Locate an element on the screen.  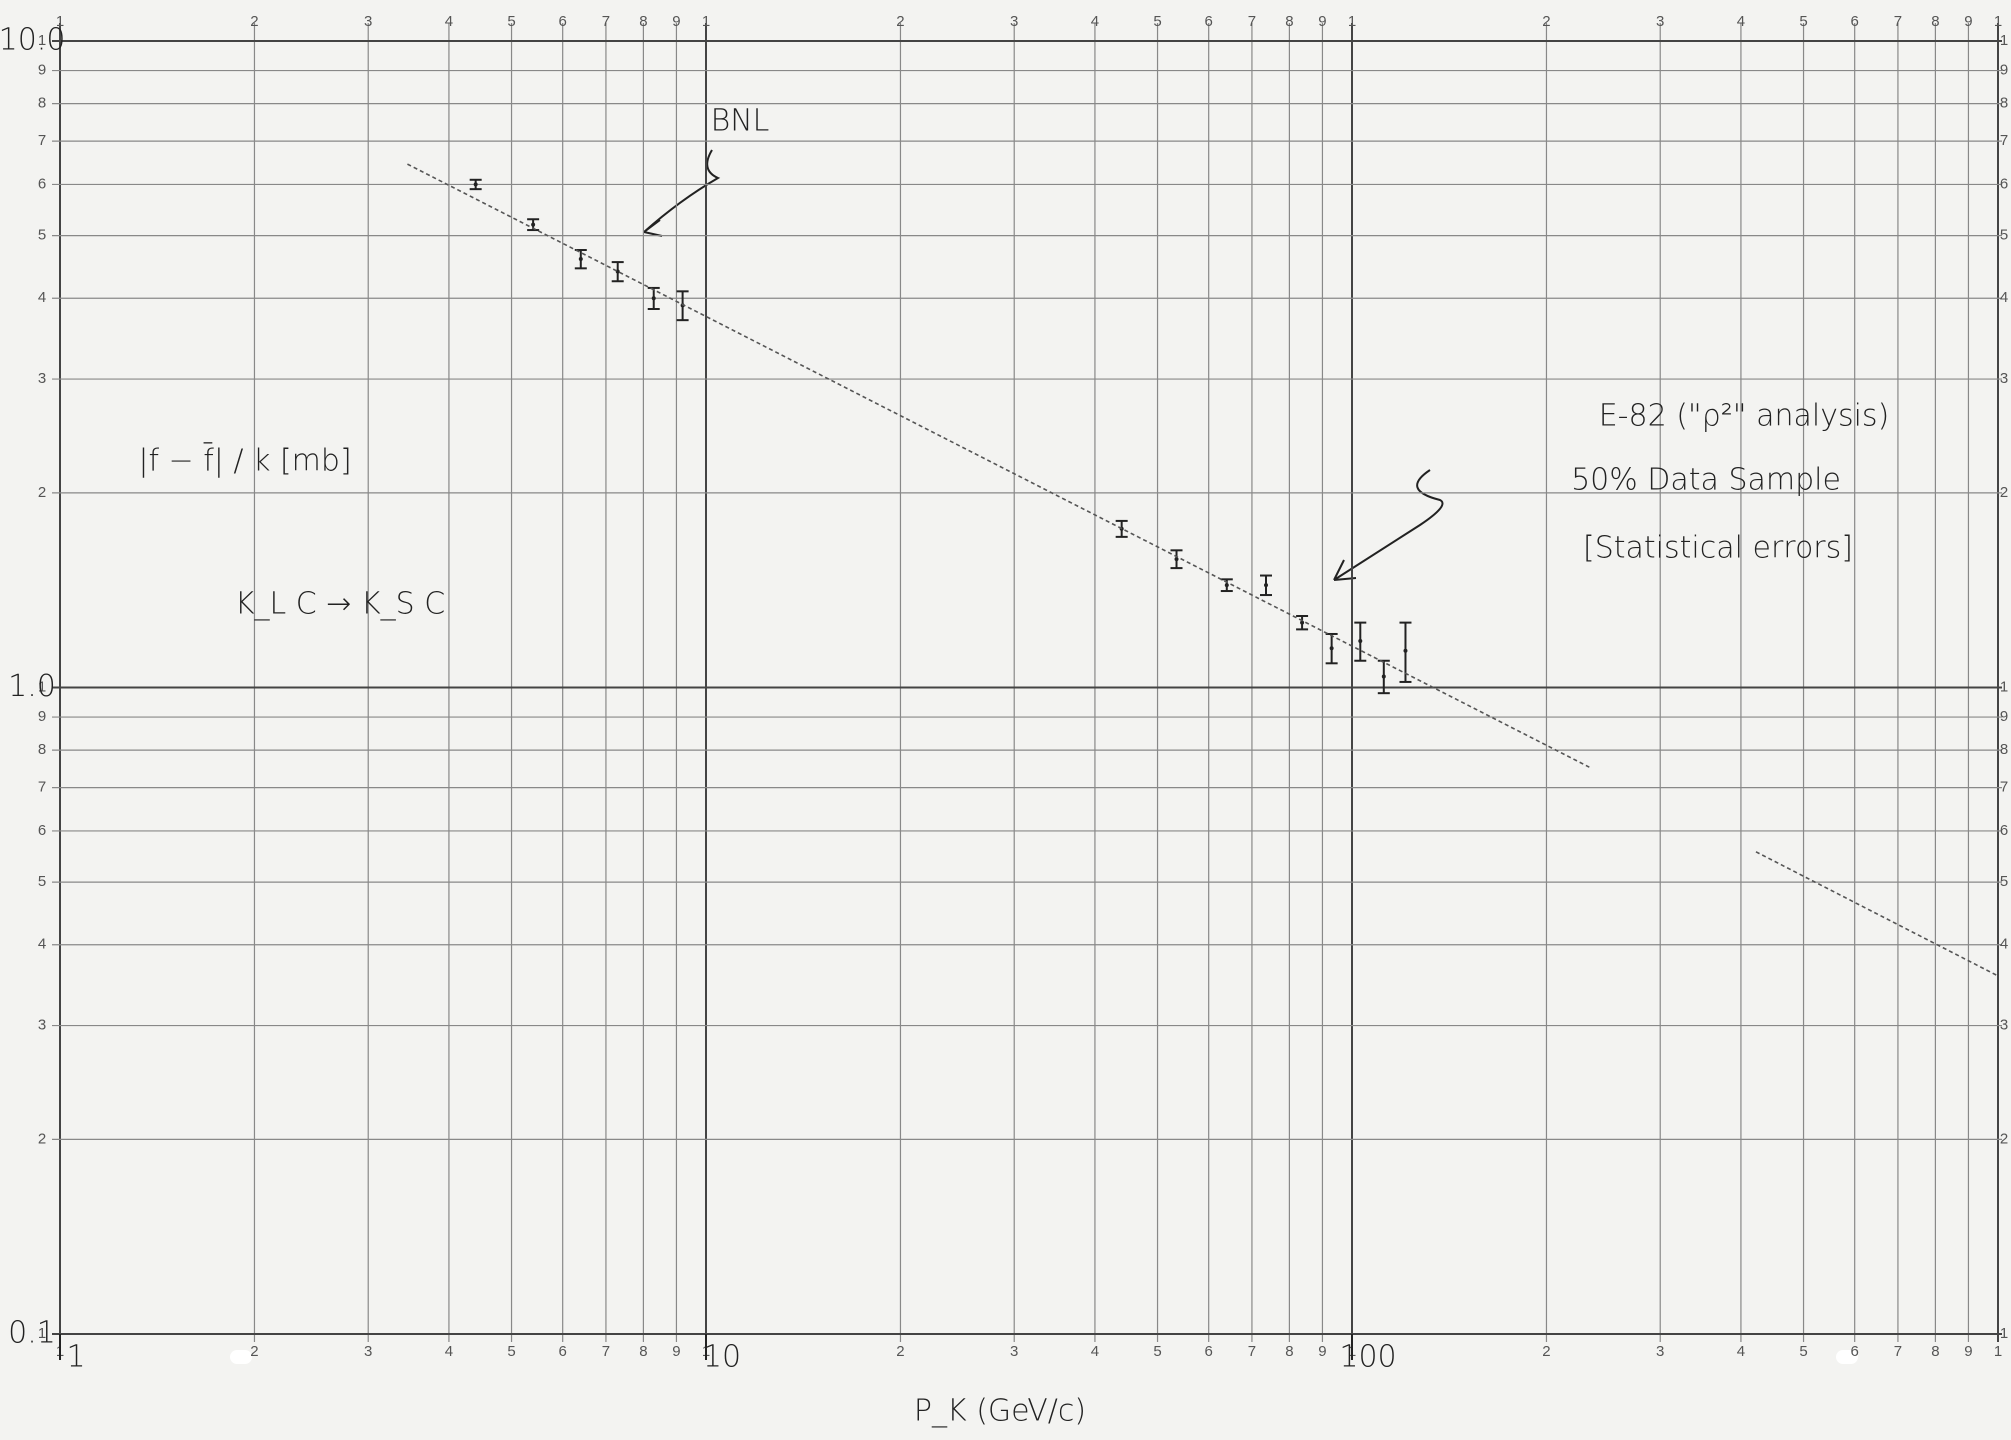
y-tick-label: 1.0 is located at coordinates (32, 686).